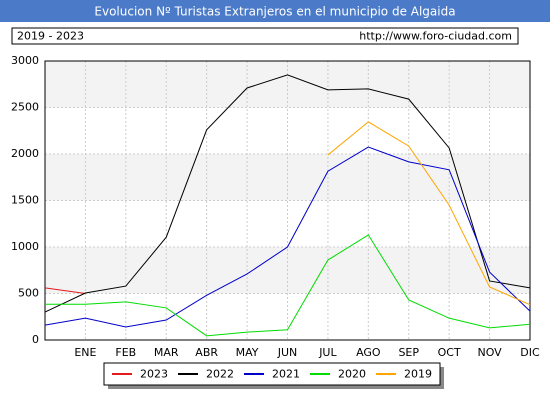  Describe the element at coordinates (418, 374) in the screenshot. I see `legend-label: 2019` at that location.